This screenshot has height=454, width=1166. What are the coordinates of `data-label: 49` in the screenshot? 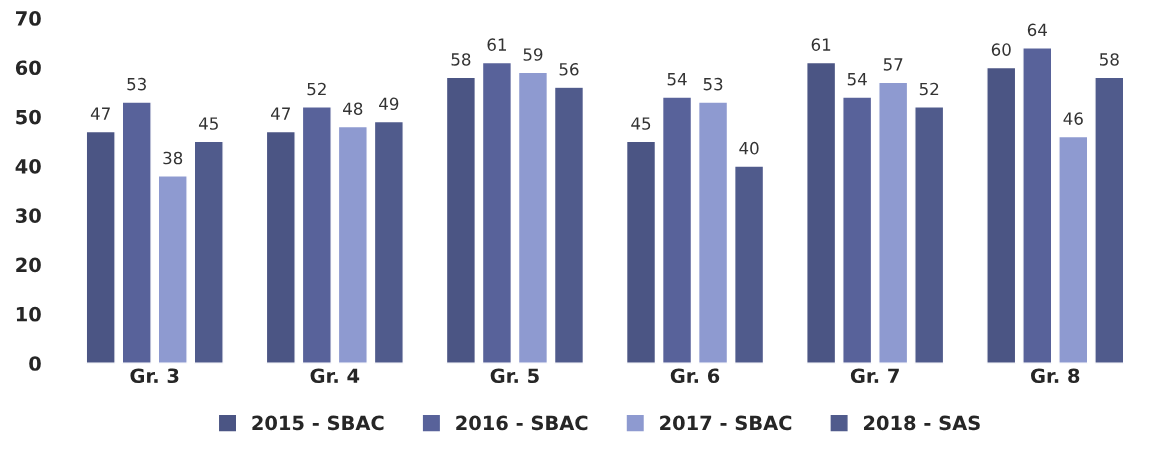 It's located at (389, 104).